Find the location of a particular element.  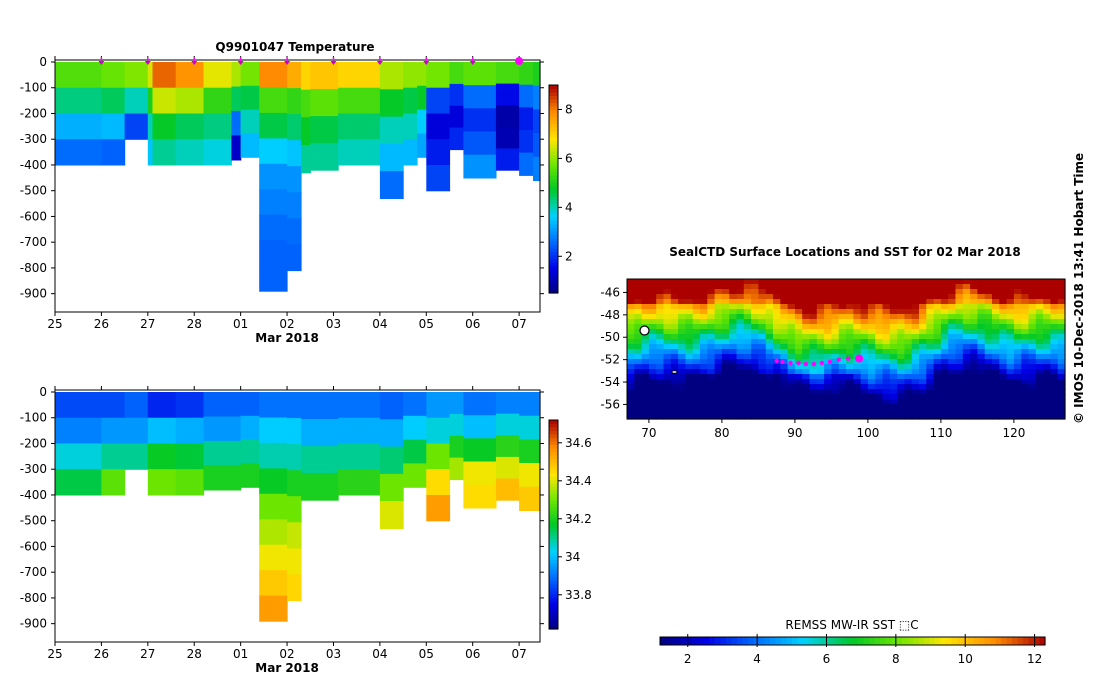

y-tick-label: -400 is located at coordinates (33, 165).